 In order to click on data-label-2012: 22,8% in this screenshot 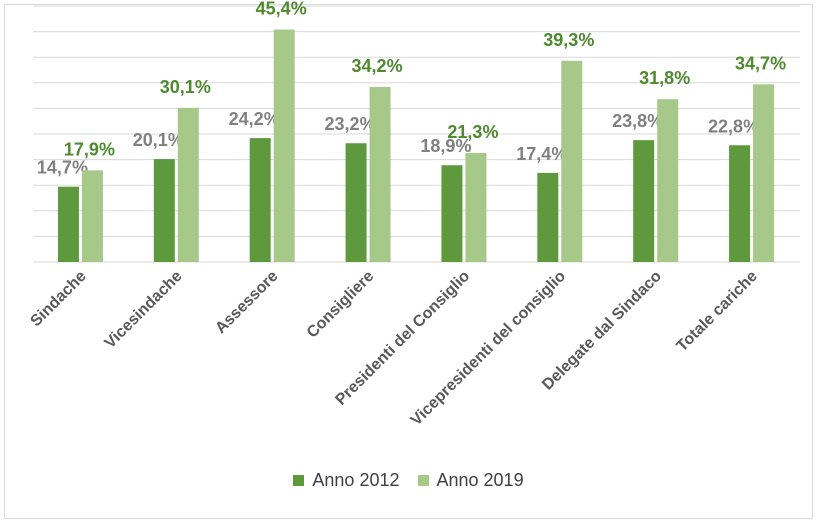, I will do `click(733, 126)`.